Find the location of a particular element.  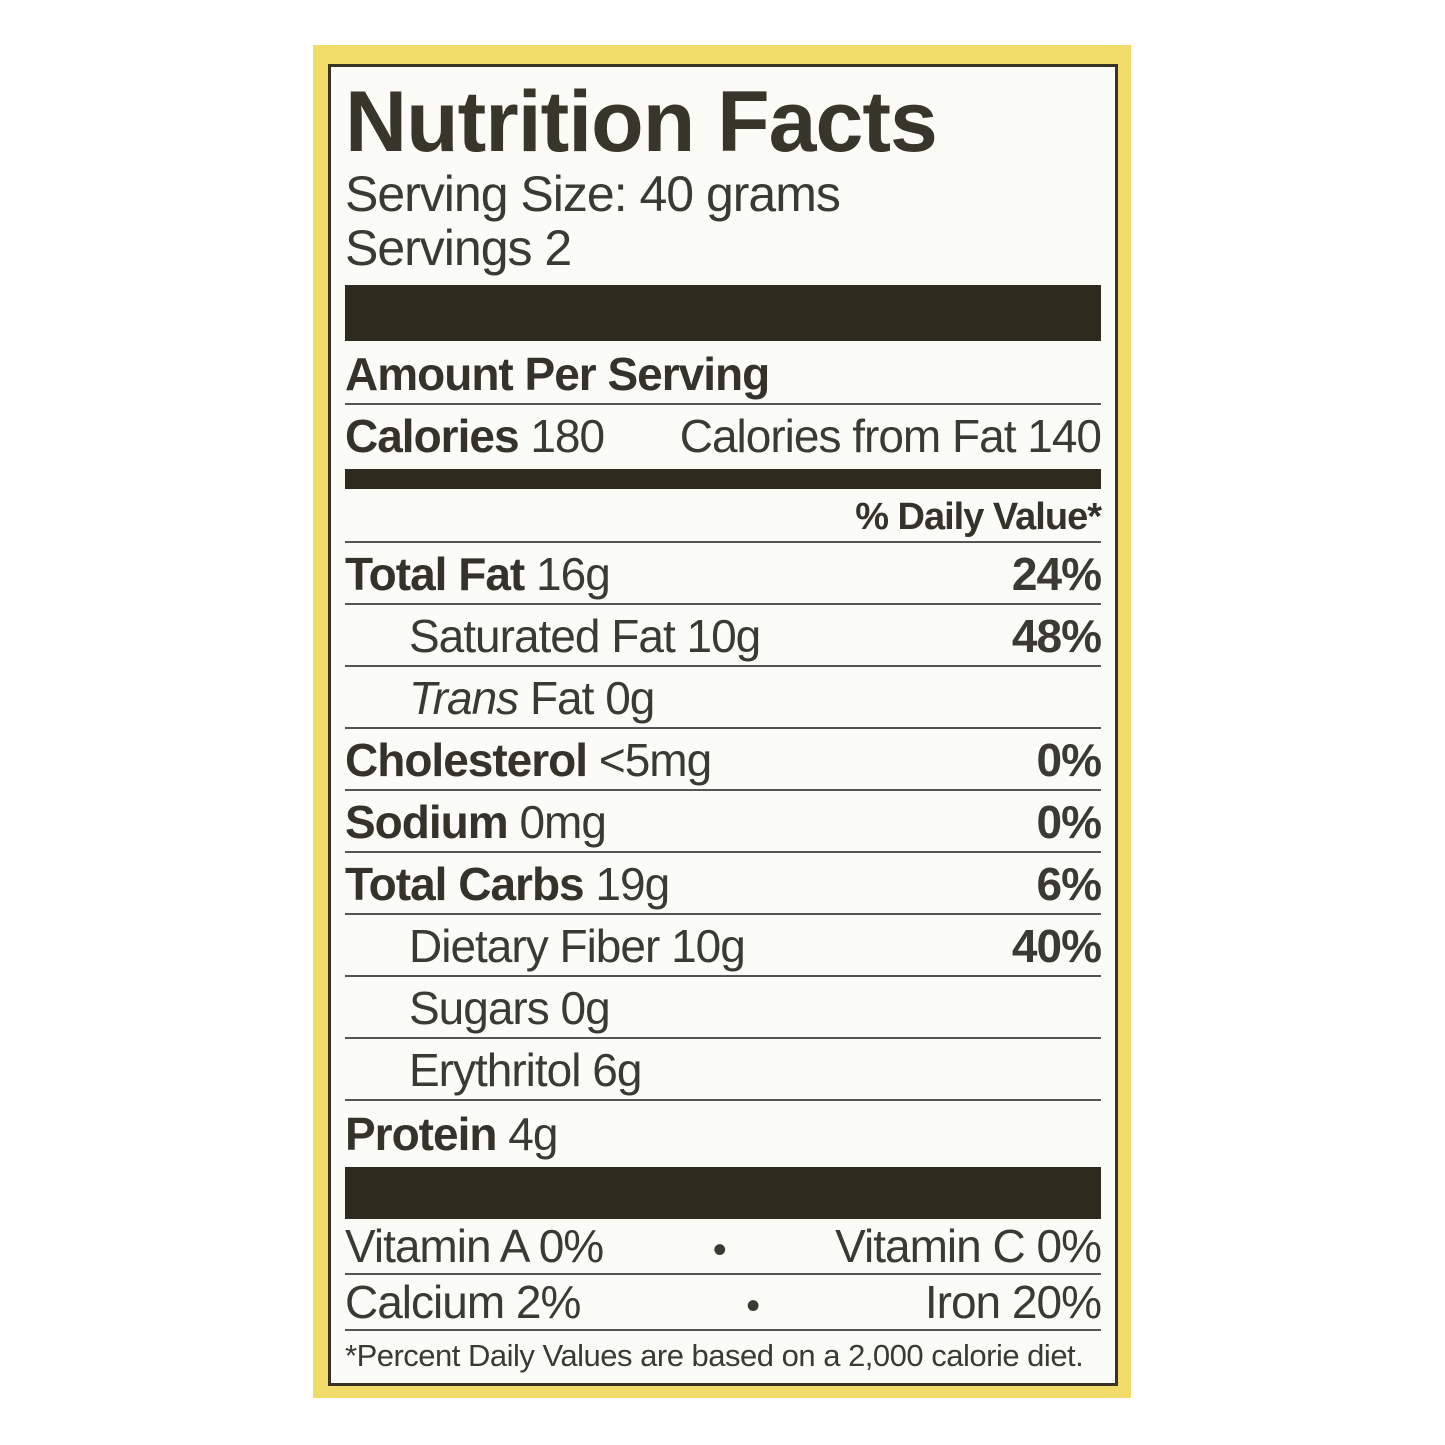

calories-row: Calories 180 Calories from Fat 140 is located at coordinates (723, 435).